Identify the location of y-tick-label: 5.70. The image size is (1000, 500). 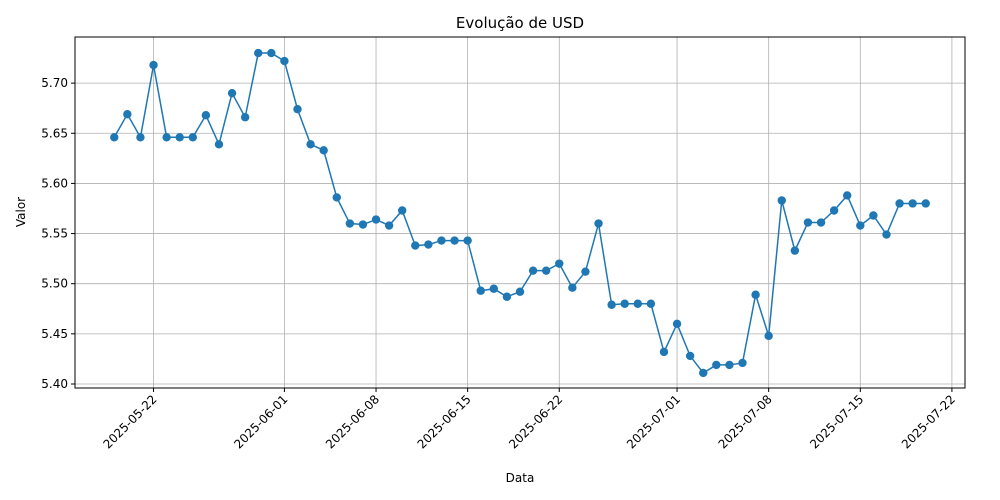
(54, 83).